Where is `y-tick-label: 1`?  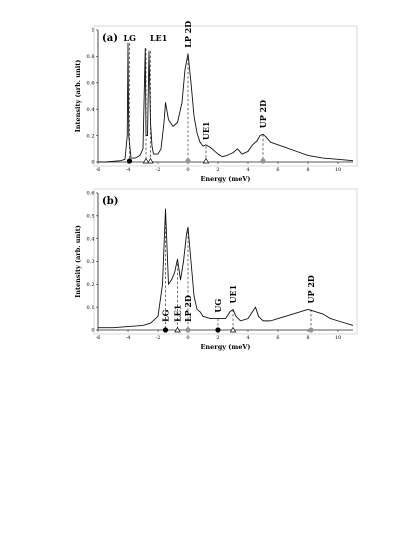 y-tick-label: 1 is located at coordinates (92, 31).